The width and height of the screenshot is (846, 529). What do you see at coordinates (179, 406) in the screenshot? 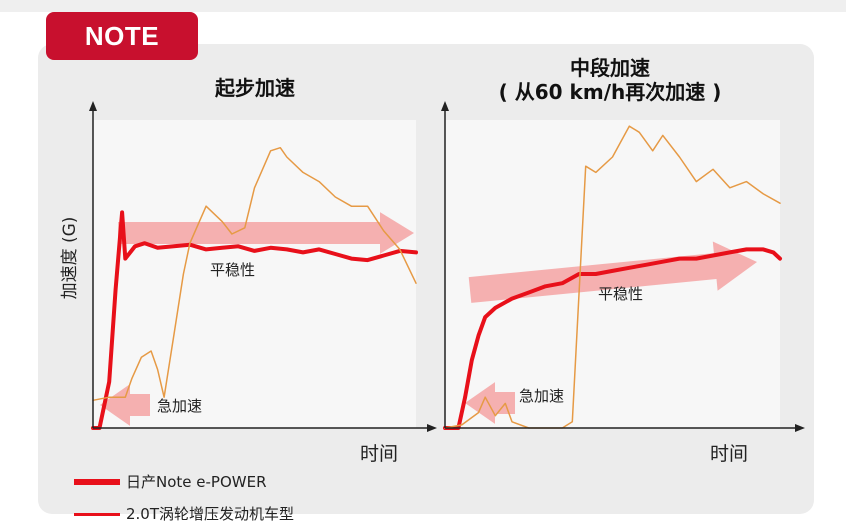
I see `annotation-label-left-1: 急加速` at bounding box center [179, 406].